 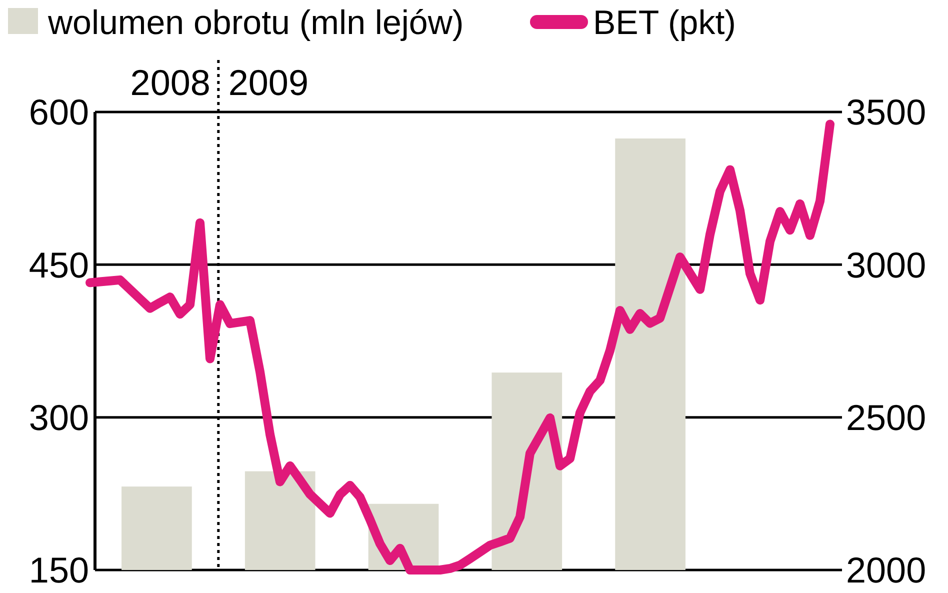 What do you see at coordinates (886, 570) in the screenshot?
I see `y-tick-label: 2000` at bounding box center [886, 570].